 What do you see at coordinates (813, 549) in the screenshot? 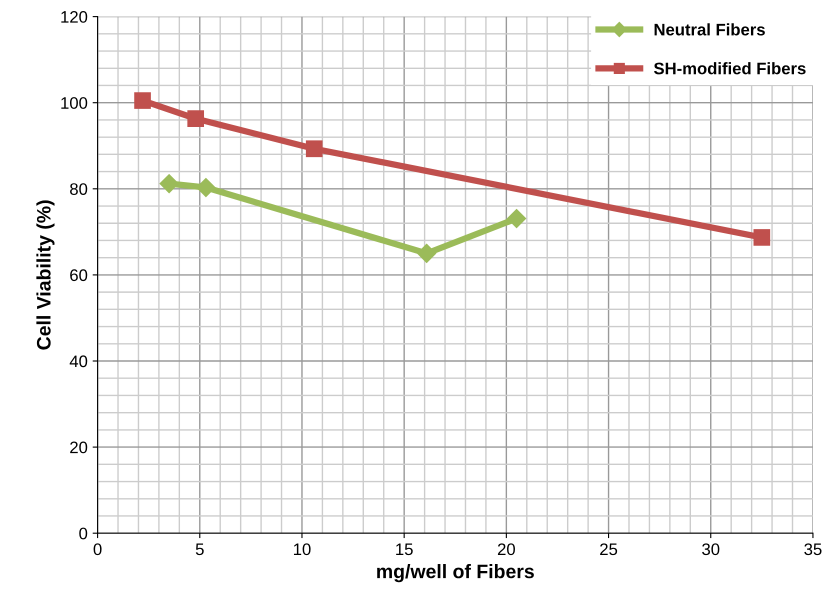
I see `x-tick-label: 35` at bounding box center [813, 549].